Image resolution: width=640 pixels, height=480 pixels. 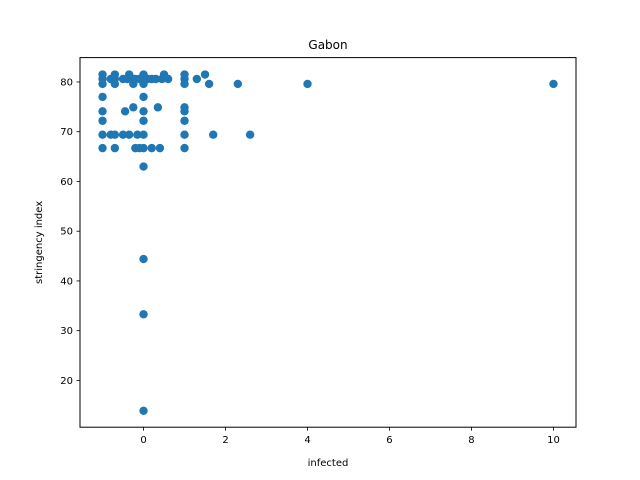 I want to click on x-tick-label: 4, so click(x=307, y=440).